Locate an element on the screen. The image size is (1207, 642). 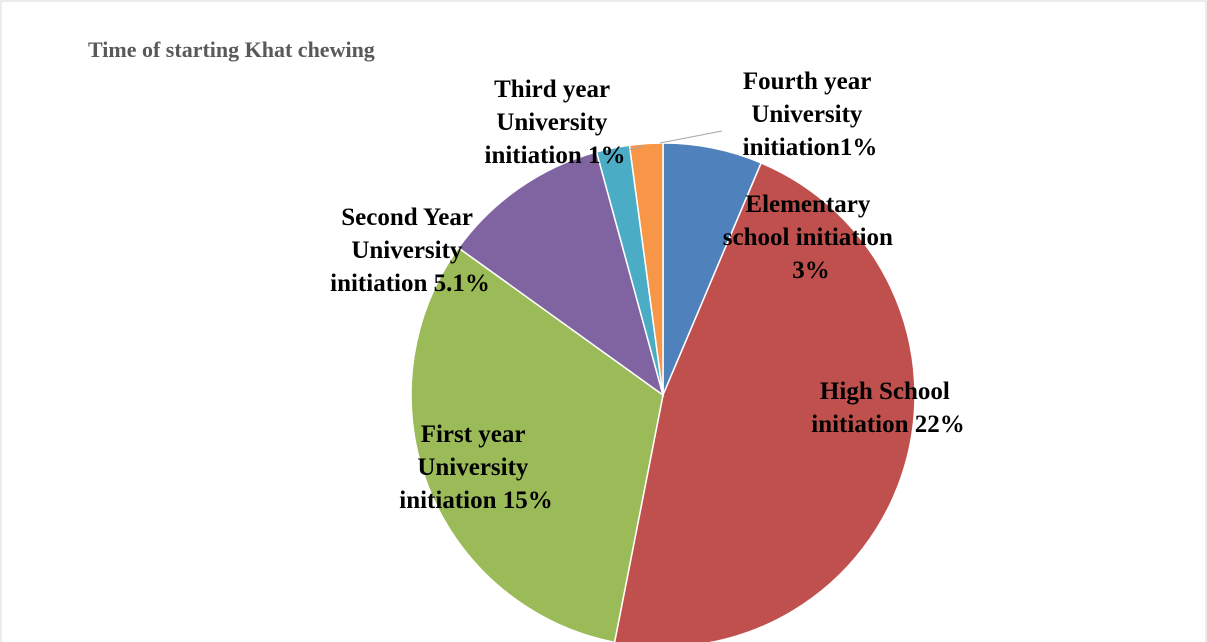
data-label: Second Year University initiation 5.1% is located at coordinates (410, 250).